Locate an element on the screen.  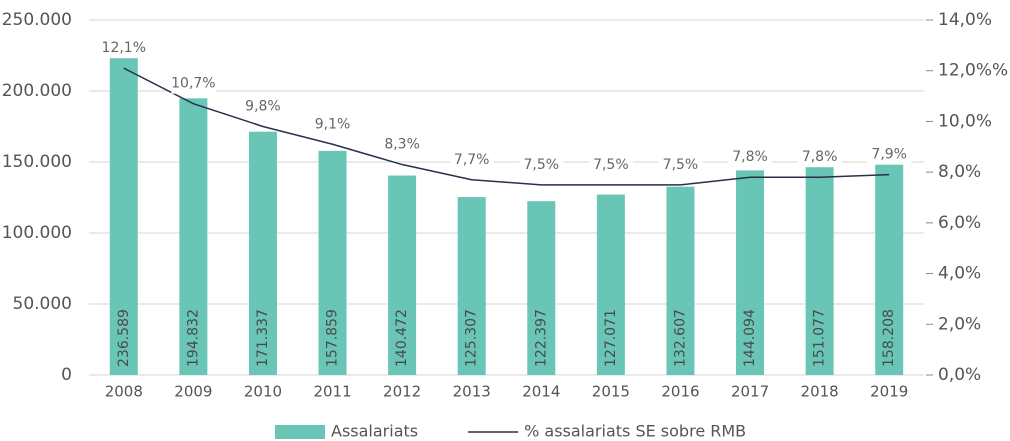
x-tick-label: 2009 is located at coordinates (193, 392).